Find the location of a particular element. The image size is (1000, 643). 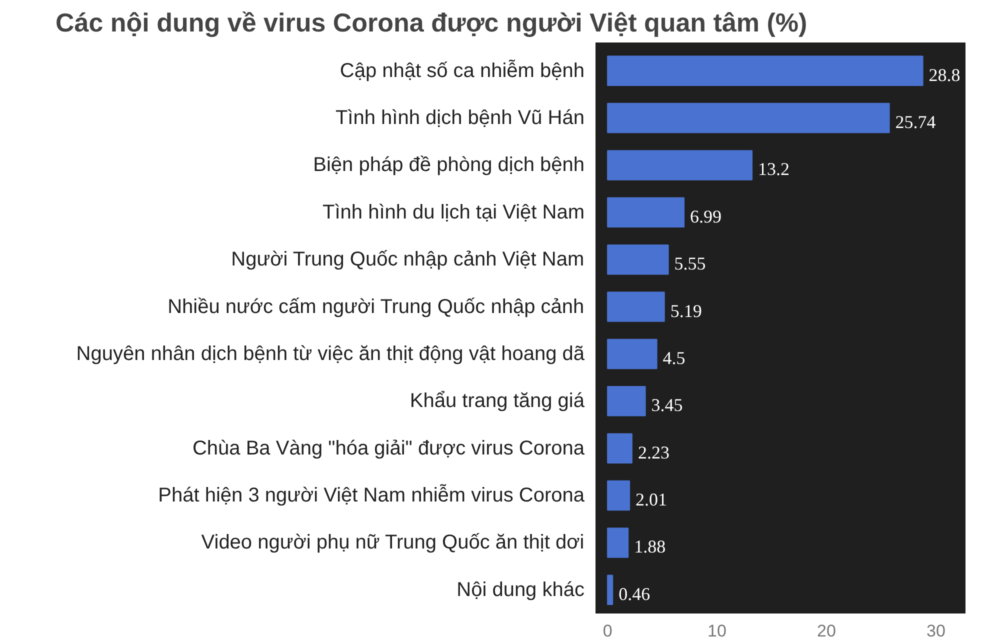

y-tick-label: Tình hình du lịch tại Việt Nam is located at coordinates (453, 212).